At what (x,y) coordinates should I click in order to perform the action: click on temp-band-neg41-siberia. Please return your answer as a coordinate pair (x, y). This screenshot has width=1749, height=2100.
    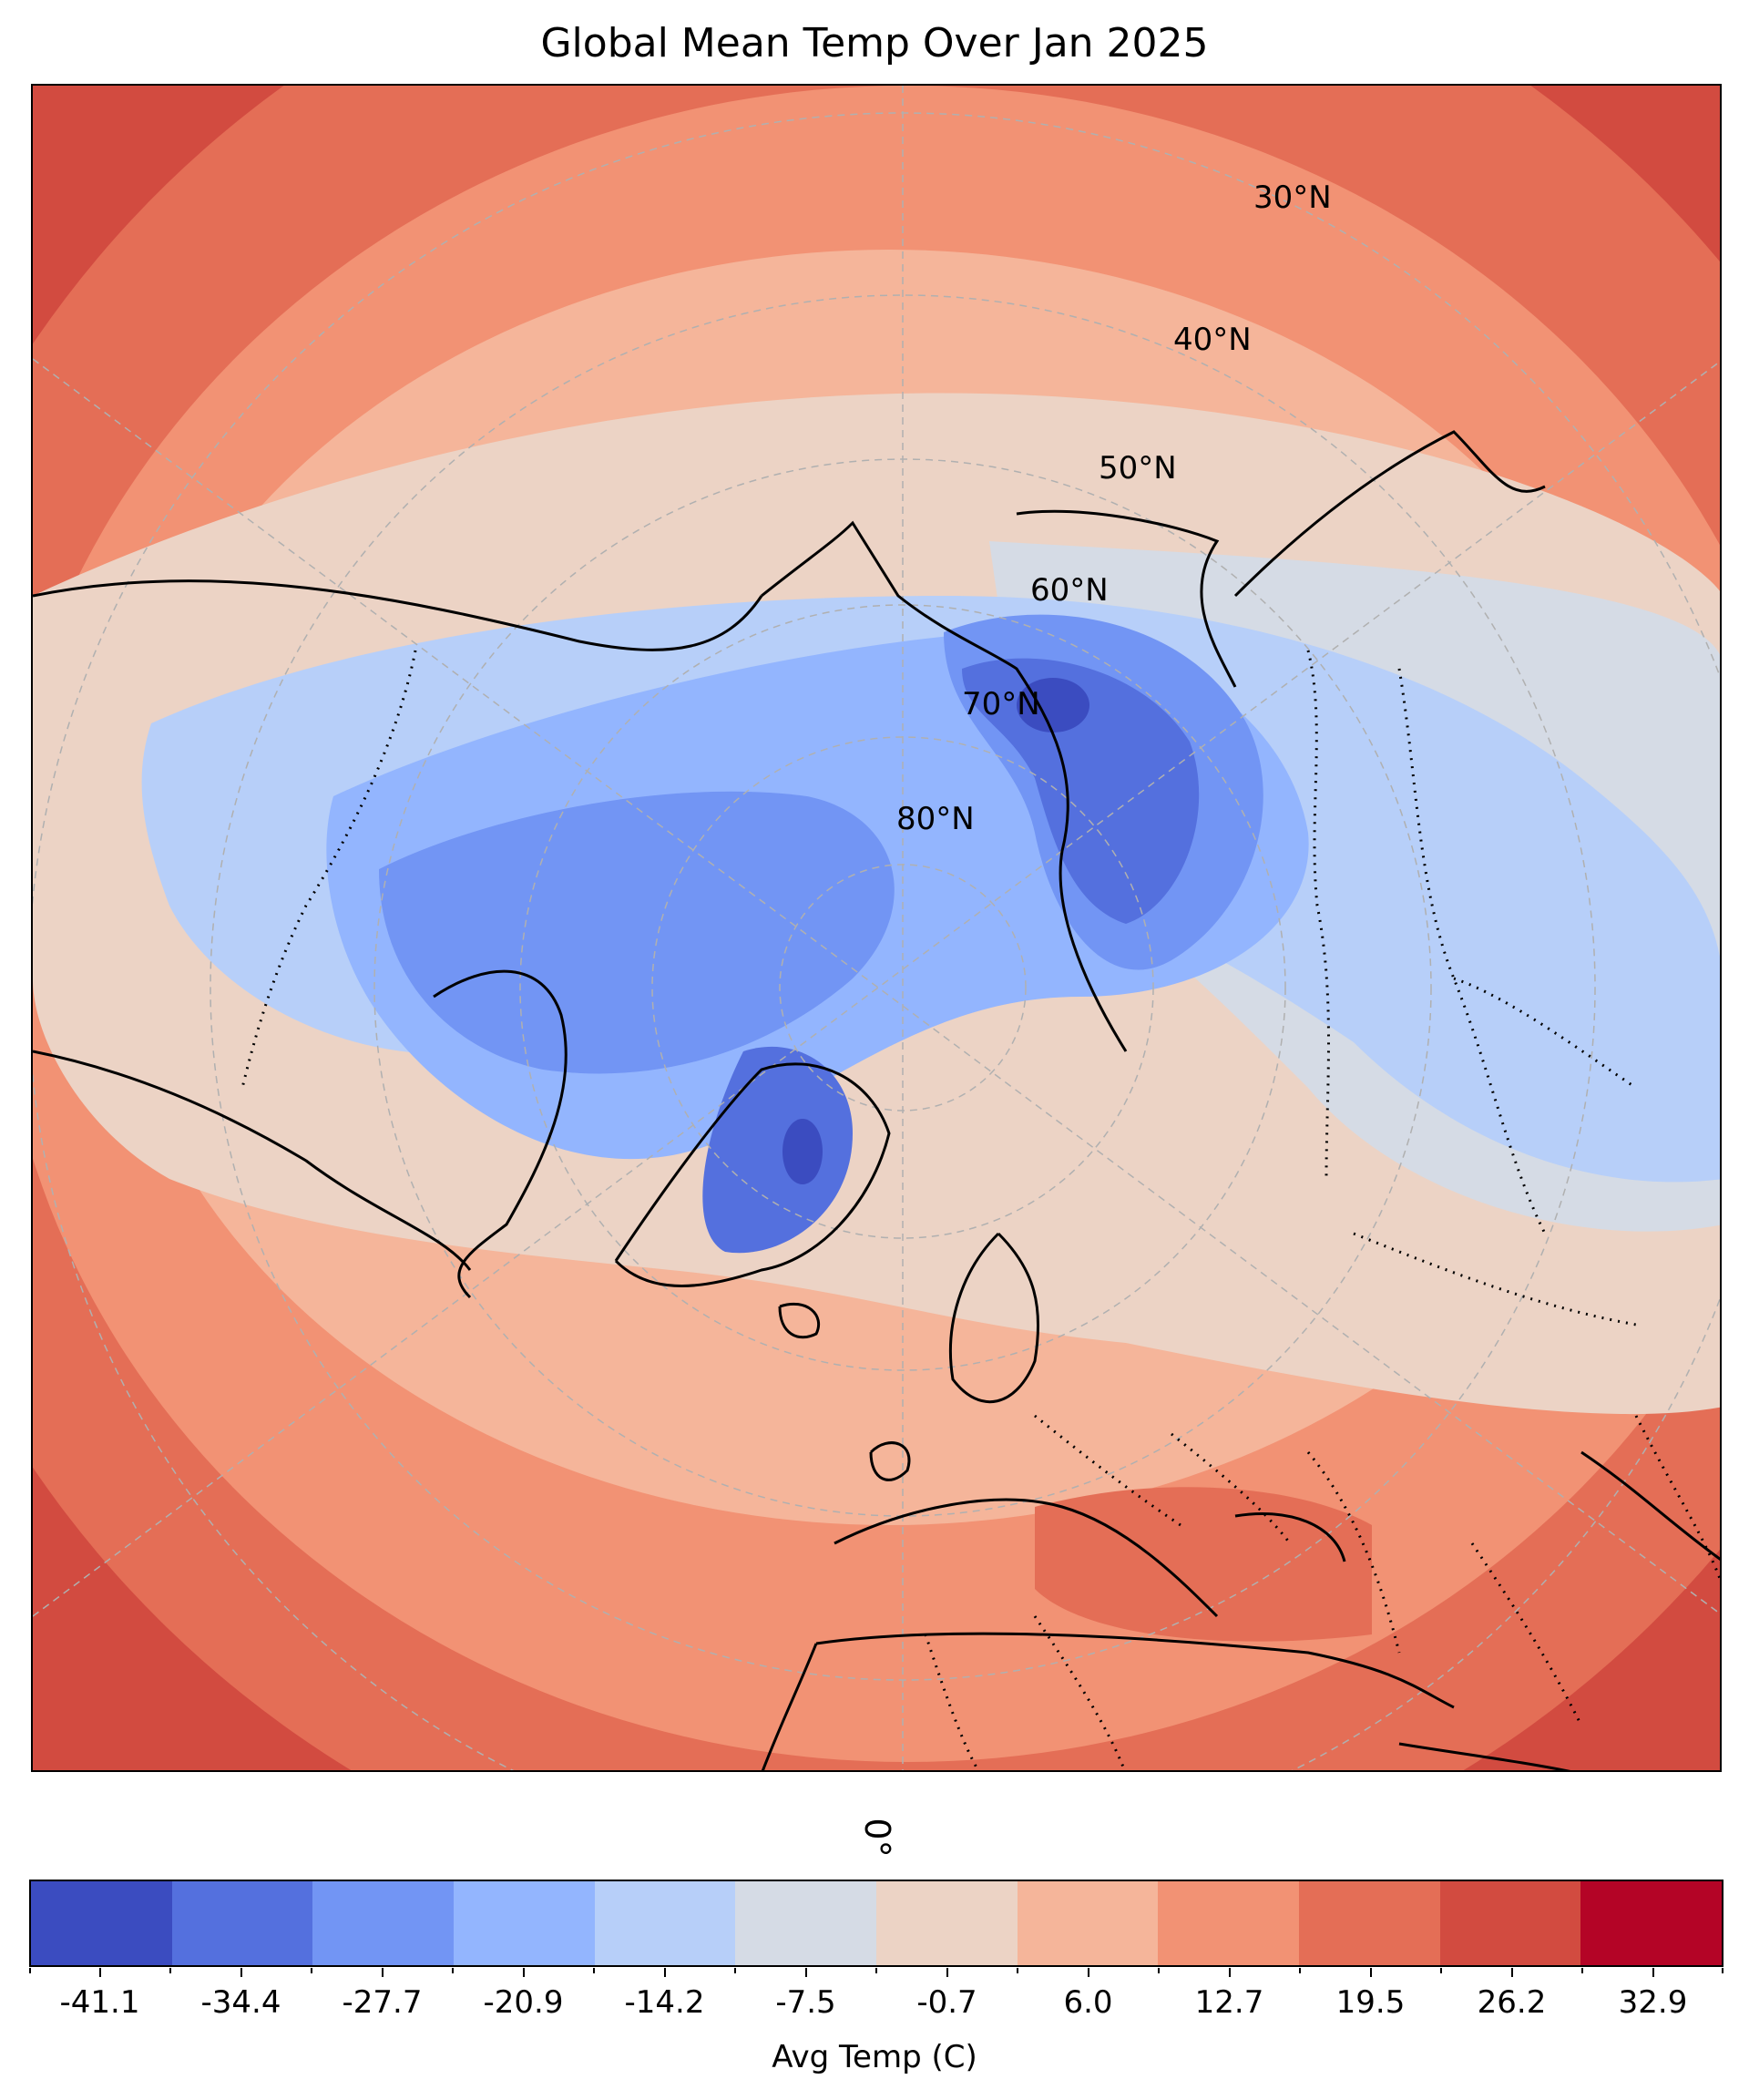
    Looking at the image, I should click on (1053, 705).